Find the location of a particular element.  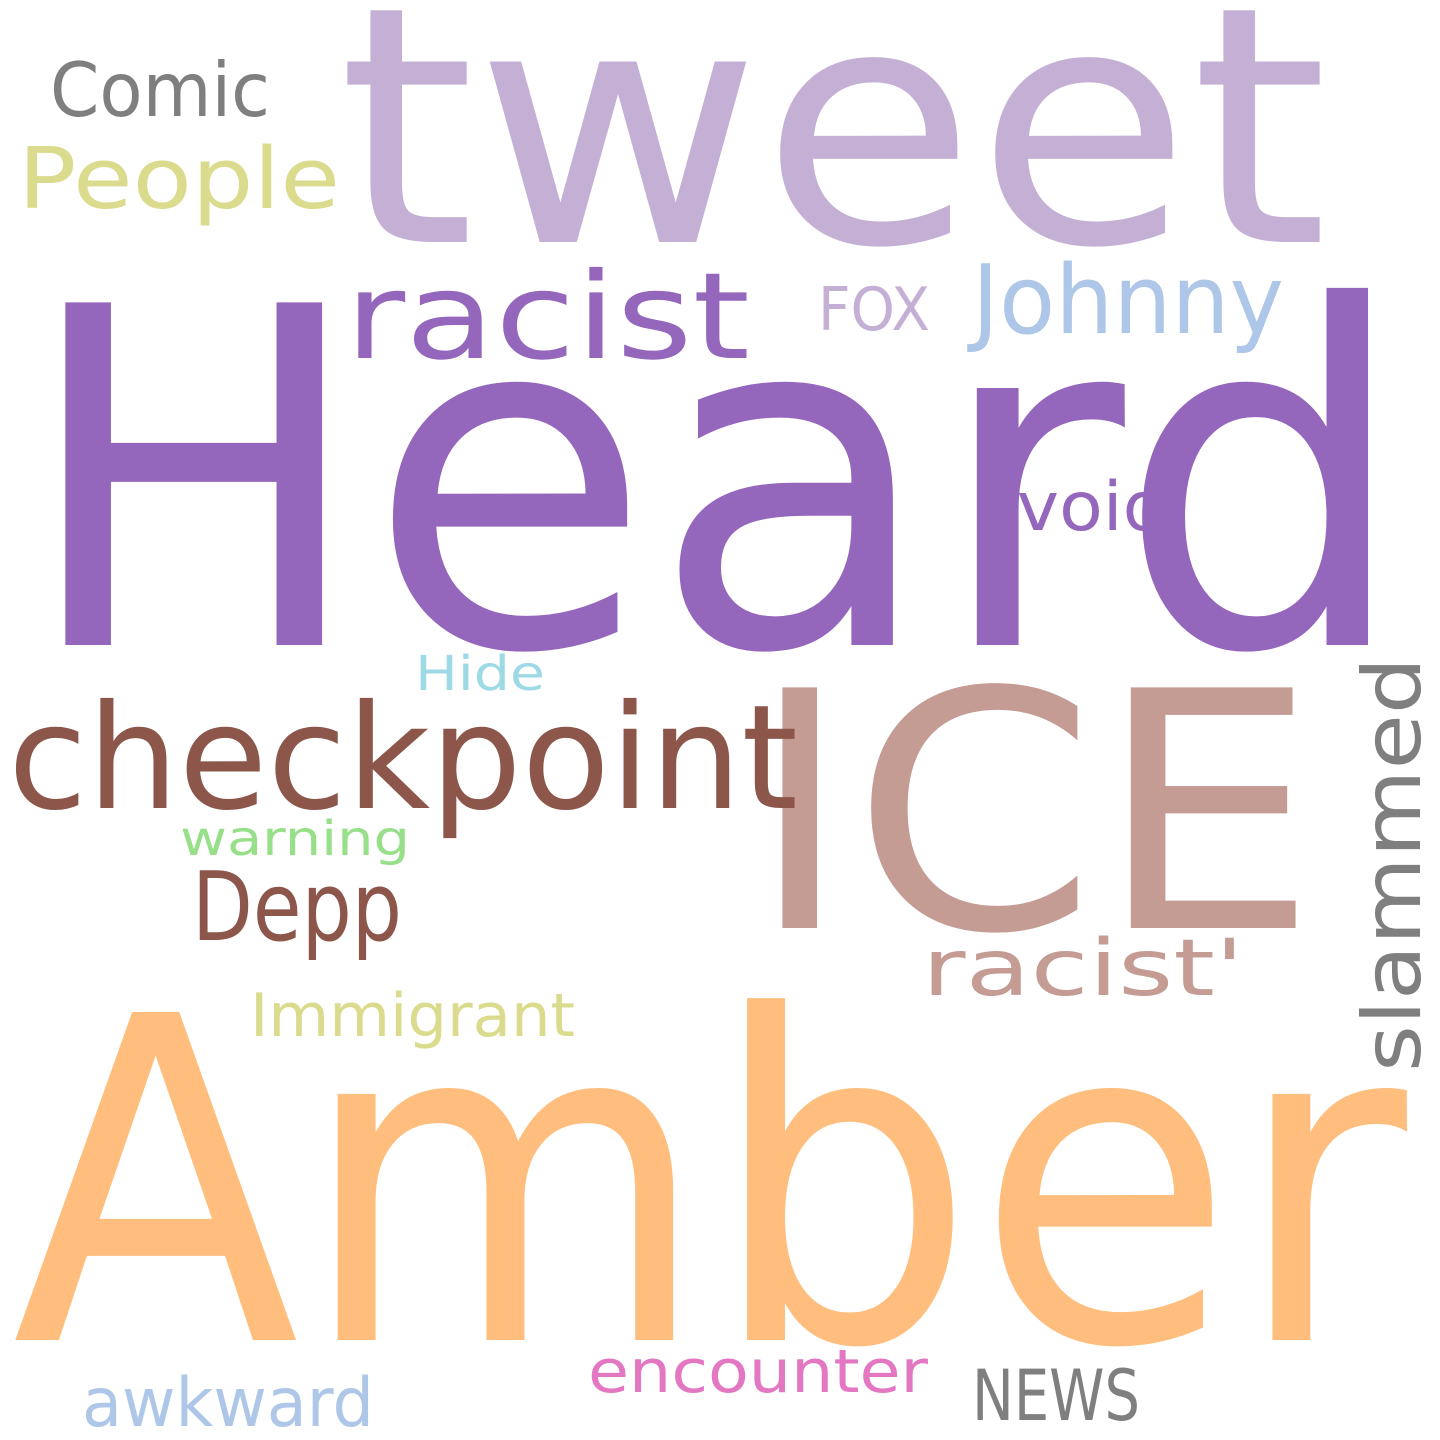

word-johnny: Johnny is located at coordinates (1125, 301).